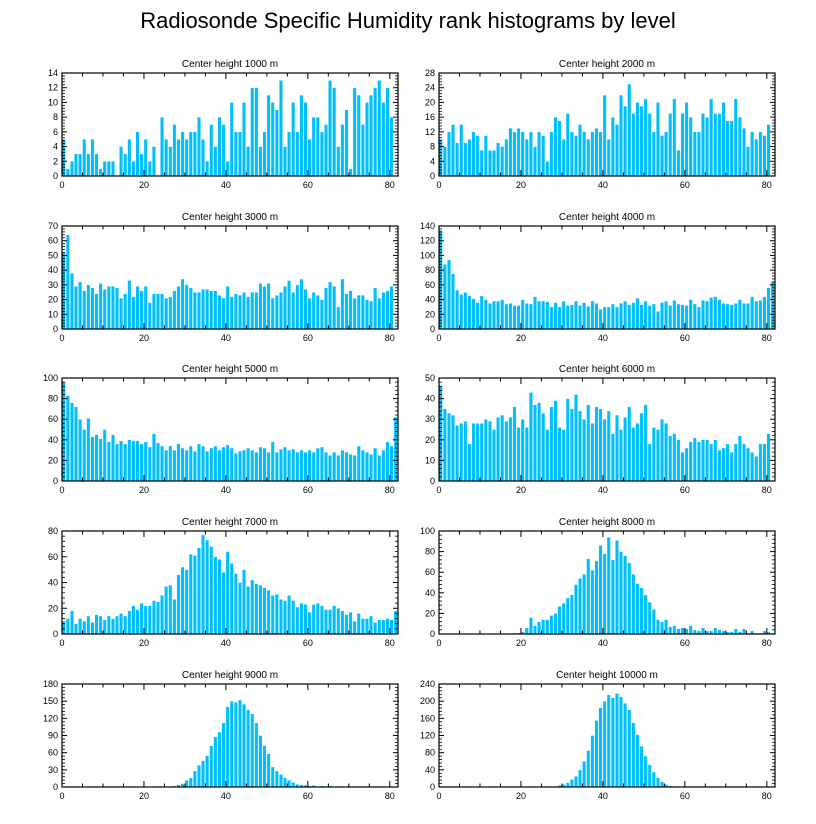 This screenshot has height=824, width=816. What do you see at coordinates (144, 185) in the screenshot?
I see `x-tick-label: 20` at bounding box center [144, 185].